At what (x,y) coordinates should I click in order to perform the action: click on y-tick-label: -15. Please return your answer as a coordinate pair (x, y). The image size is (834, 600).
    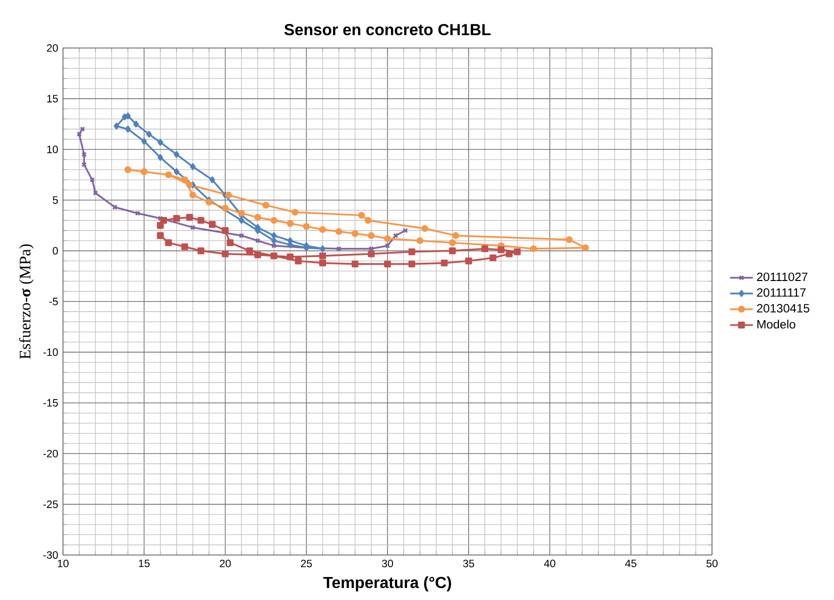
    Looking at the image, I should click on (50, 403).